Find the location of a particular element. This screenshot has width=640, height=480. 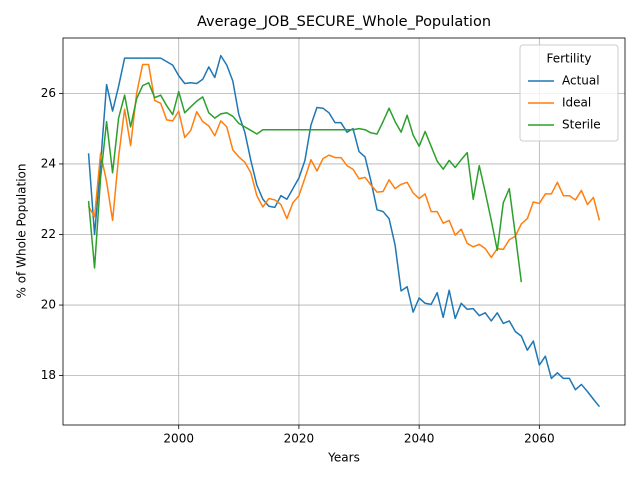

chart-title: Average_JOB_SECURE_Whole_Population is located at coordinates (344, 22).